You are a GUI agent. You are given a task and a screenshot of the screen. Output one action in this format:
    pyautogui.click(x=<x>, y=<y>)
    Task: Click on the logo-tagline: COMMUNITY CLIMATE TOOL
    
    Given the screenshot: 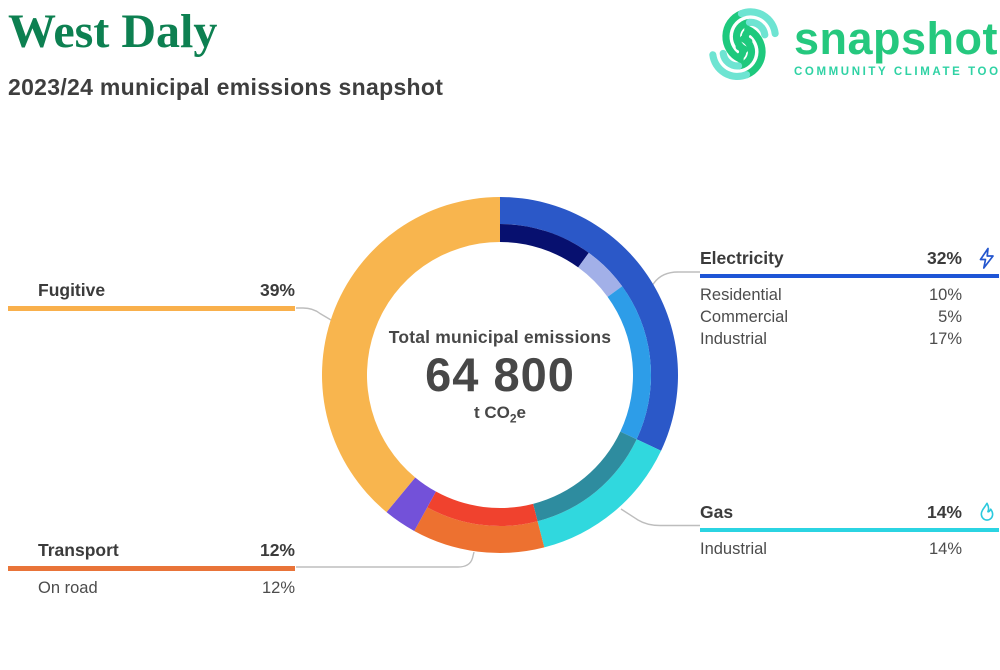 What is the action you would take?
    pyautogui.click(x=897, y=72)
    